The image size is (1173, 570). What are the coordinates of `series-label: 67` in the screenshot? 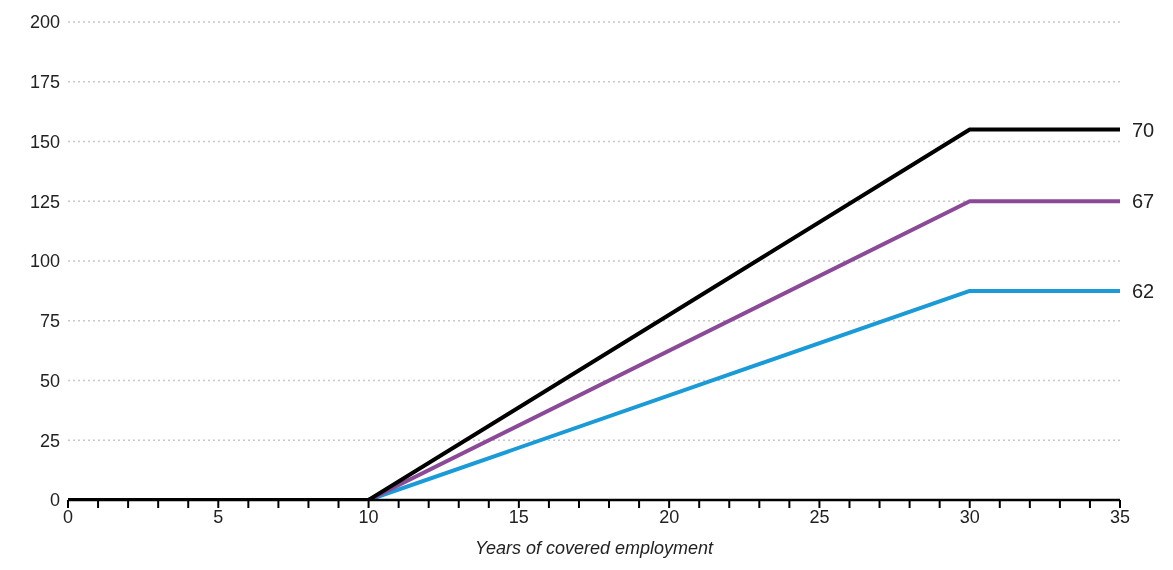 It's located at (1143, 201).